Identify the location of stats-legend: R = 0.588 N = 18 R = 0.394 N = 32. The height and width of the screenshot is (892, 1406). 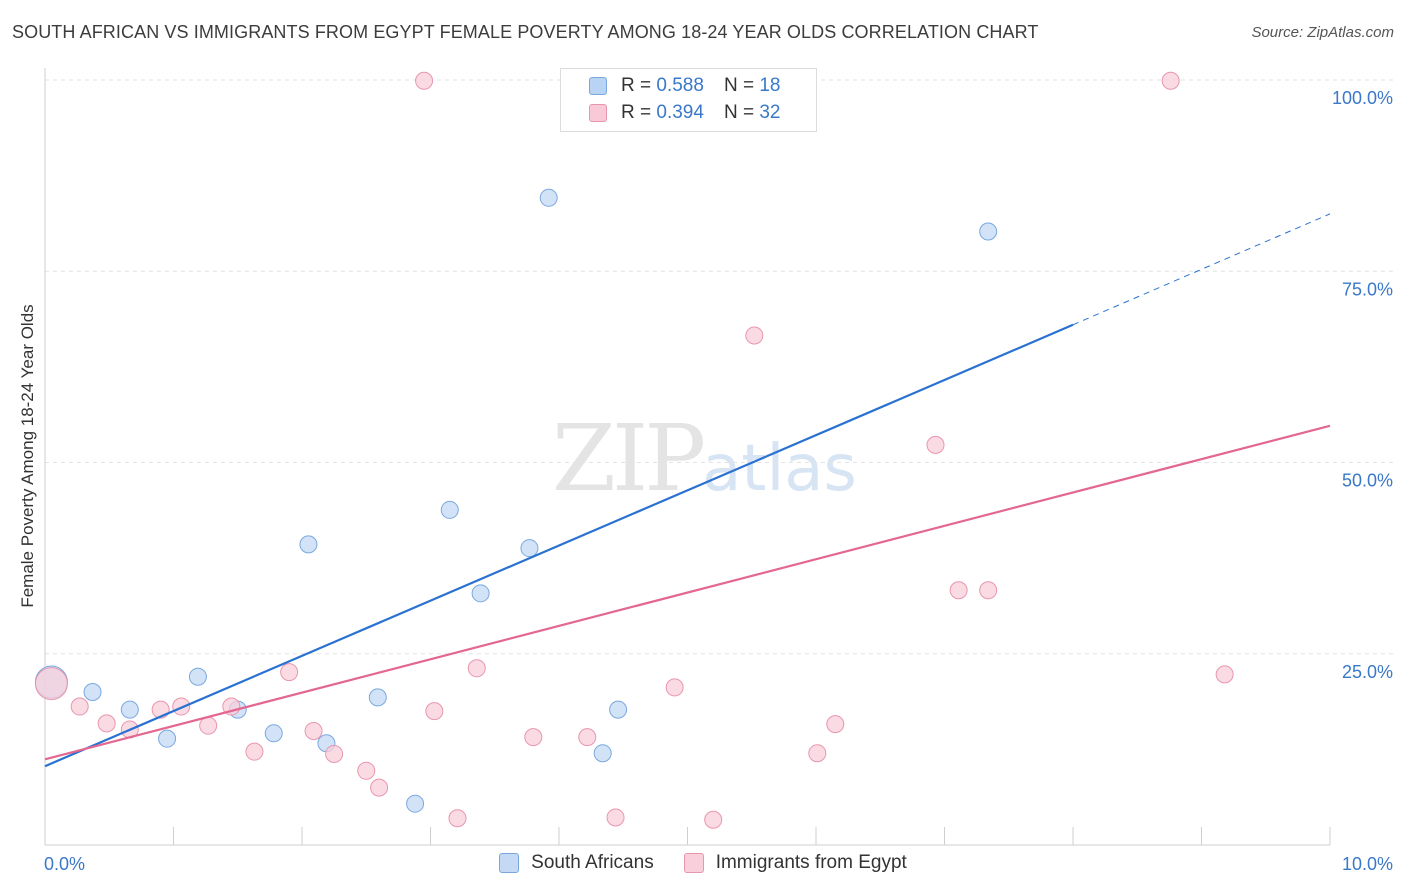
(688, 100).